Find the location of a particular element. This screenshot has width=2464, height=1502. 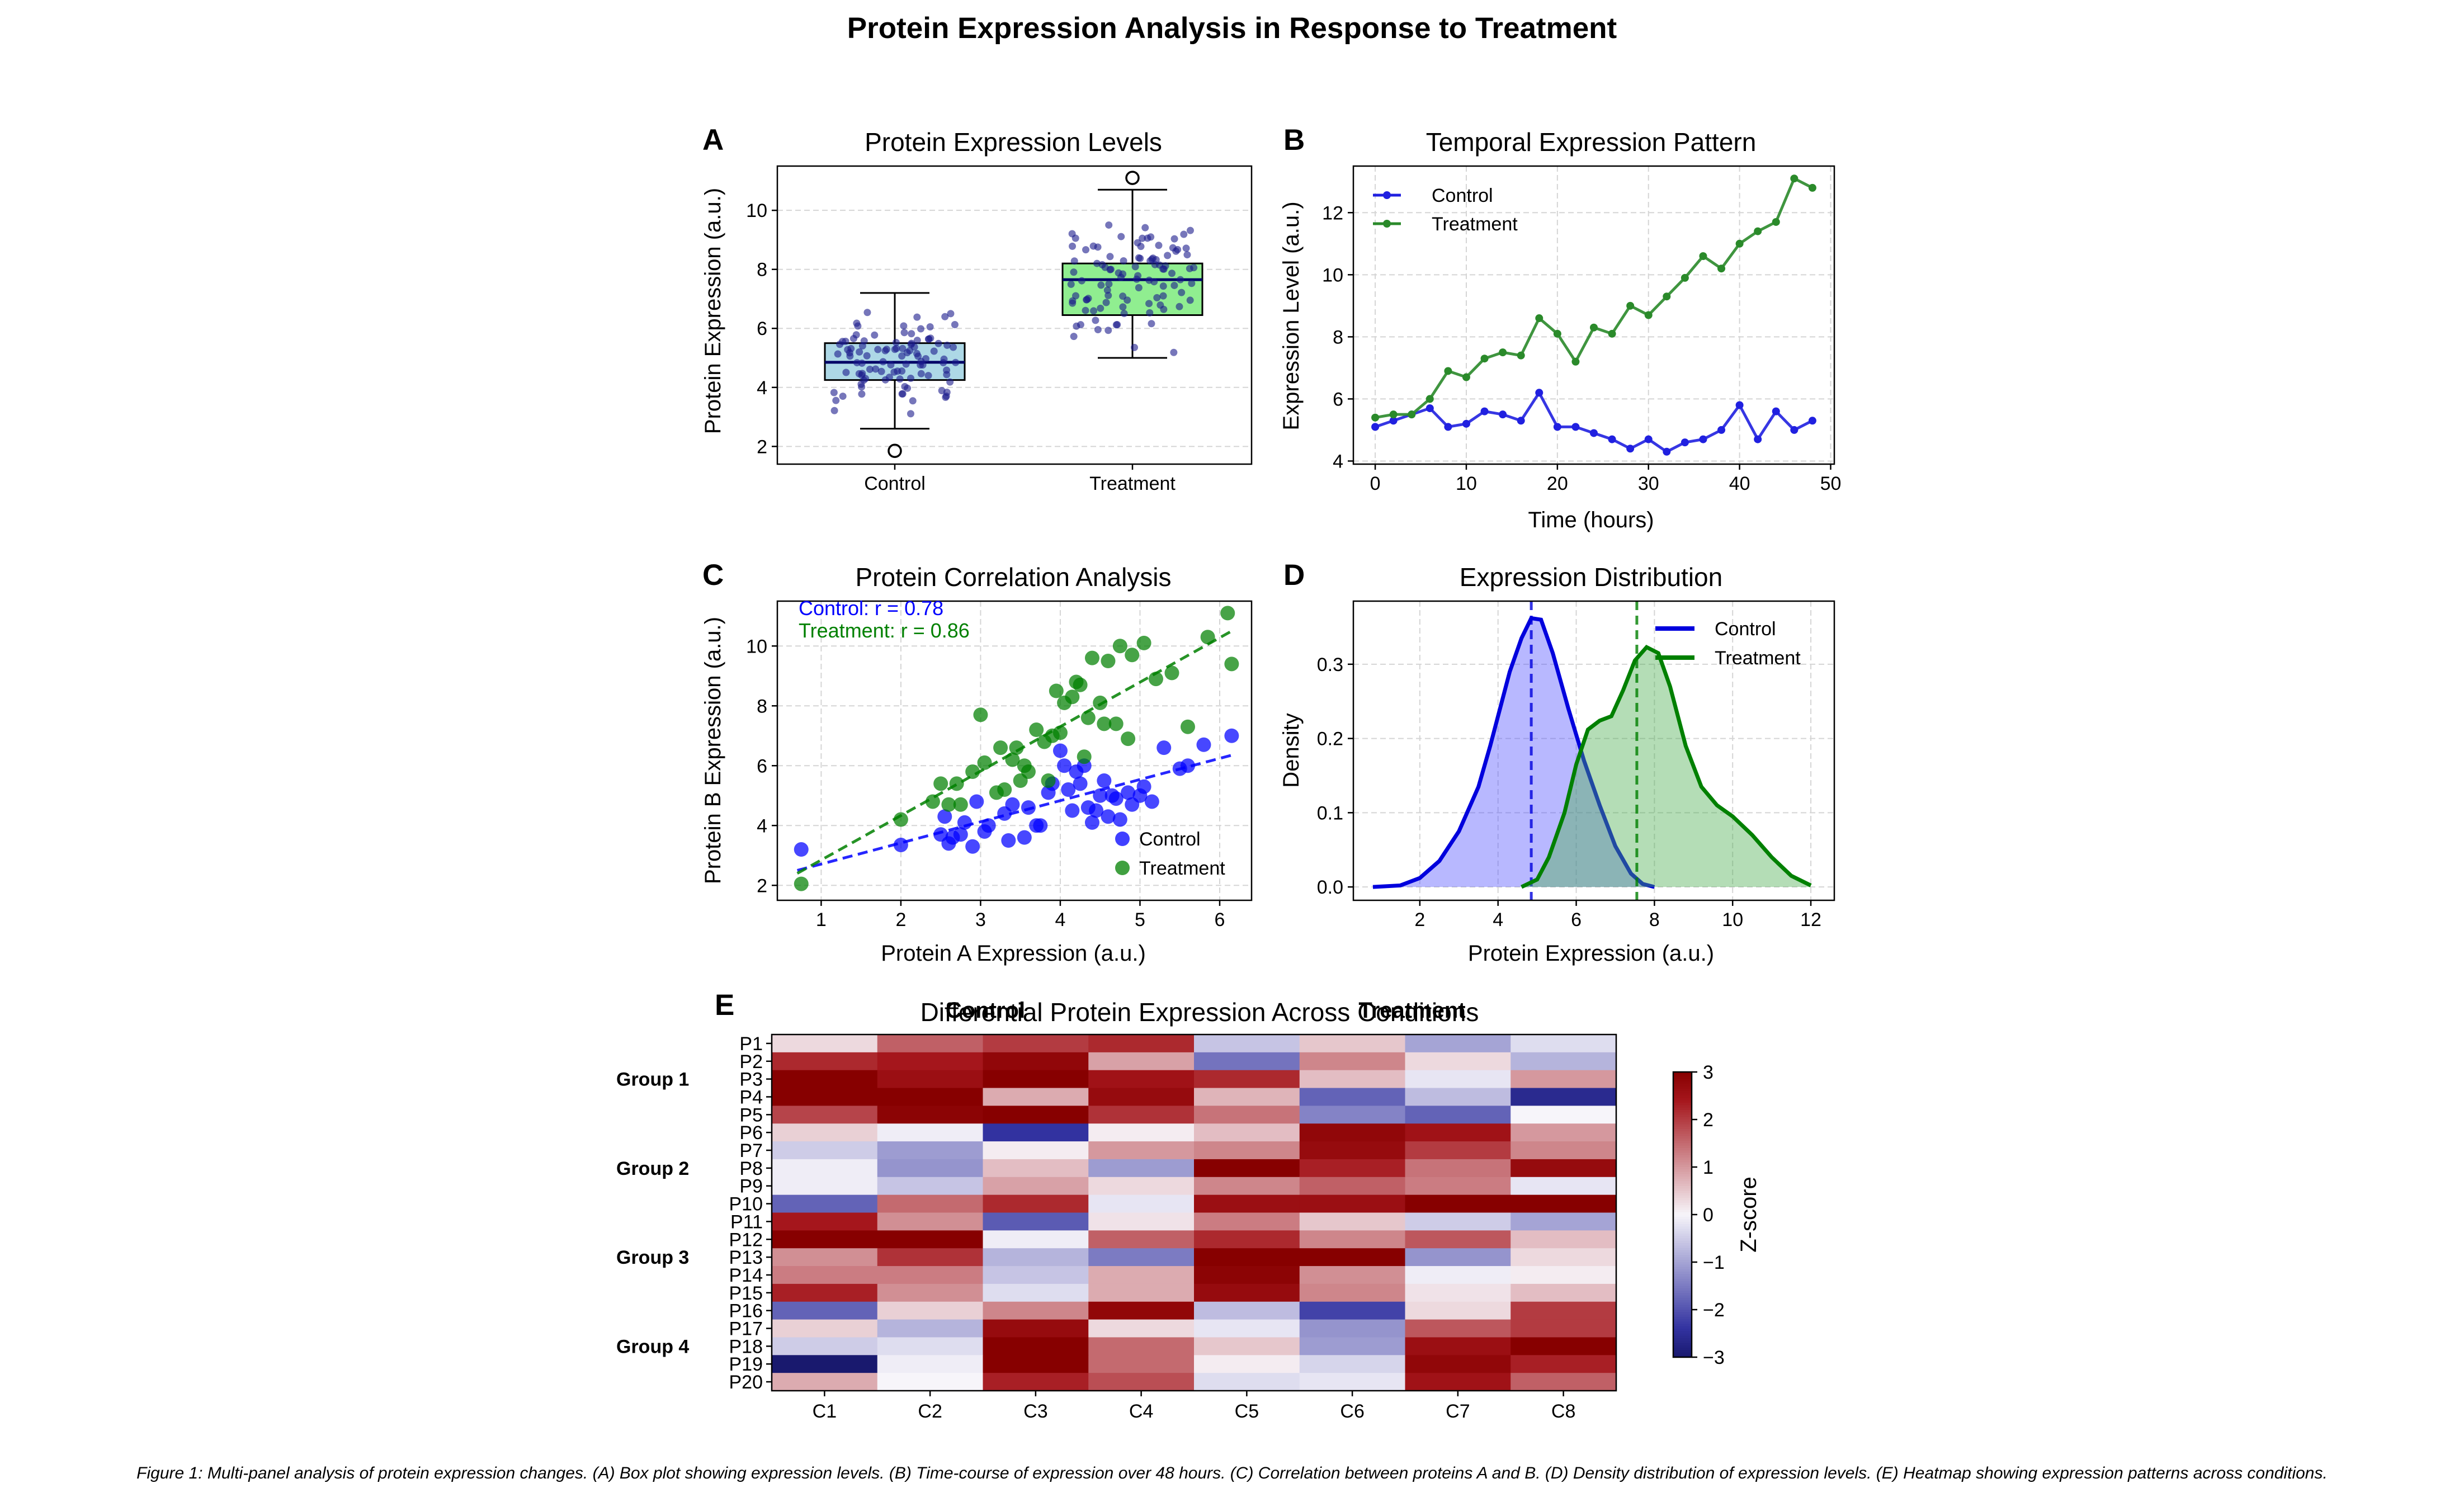

panel-b-title: Temporal Expression Pattern is located at coordinates (1592, 142).